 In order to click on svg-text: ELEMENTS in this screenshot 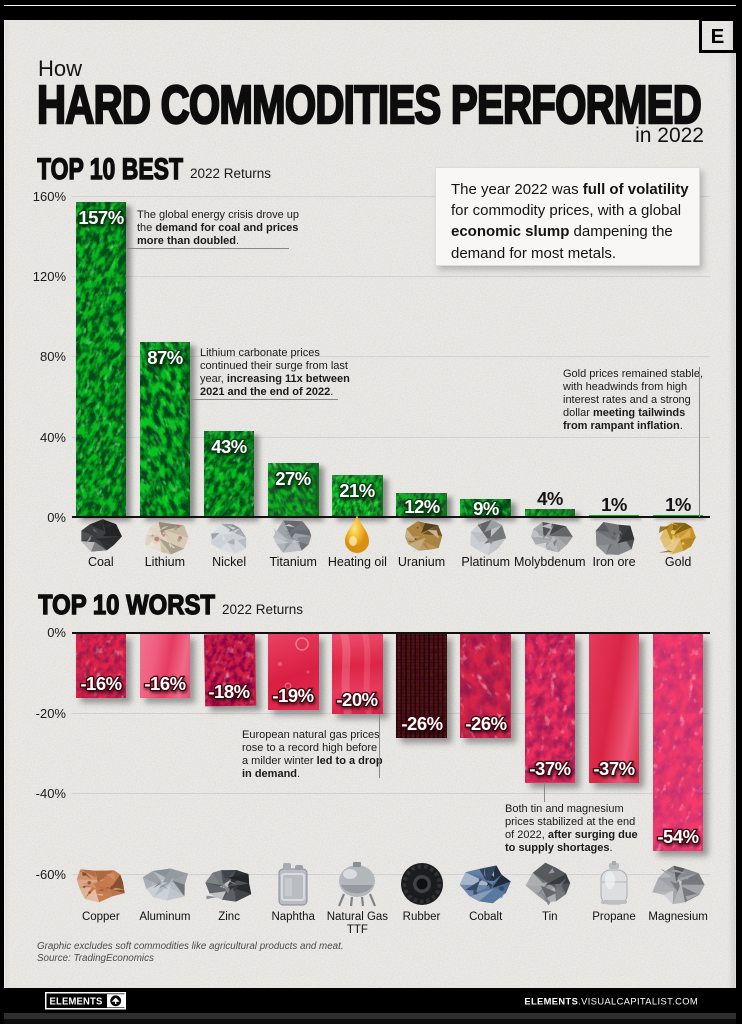, I will do `click(76, 1002)`.